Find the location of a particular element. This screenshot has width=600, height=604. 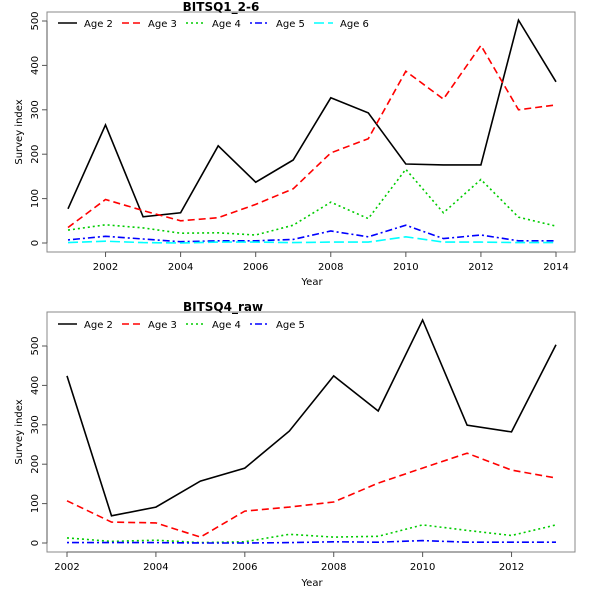

x-ticks: 2002 2004 2006 2008 2010 2012 2014 is located at coordinates (331, 262).